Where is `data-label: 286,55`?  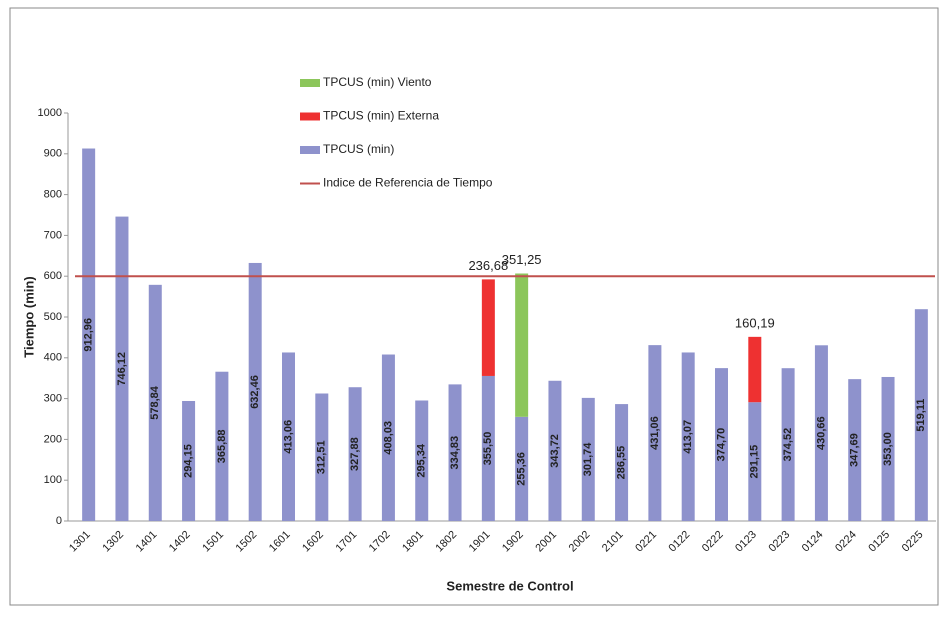
data-label: 286,55 is located at coordinates (621, 463).